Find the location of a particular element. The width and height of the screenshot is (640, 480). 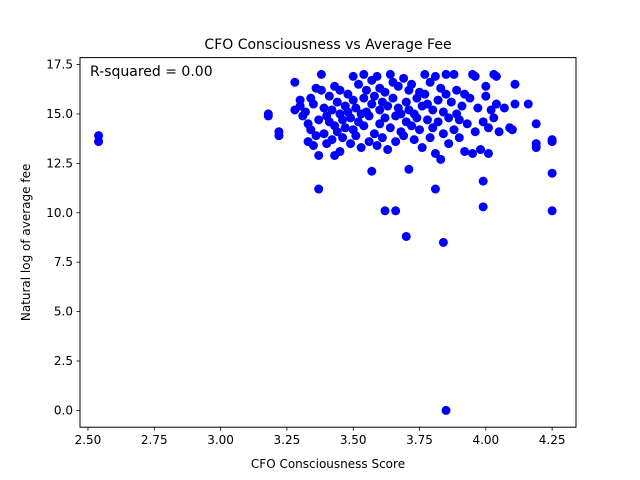

y-tick-label: 10.0 is located at coordinates (59, 213).